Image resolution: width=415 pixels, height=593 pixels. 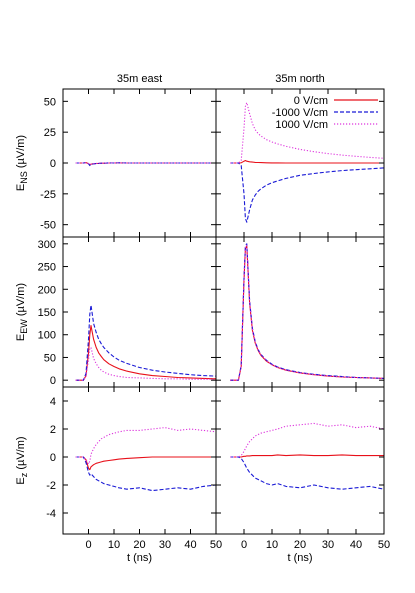 I want to click on y-tick-label: -4, so click(x=51, y=514).